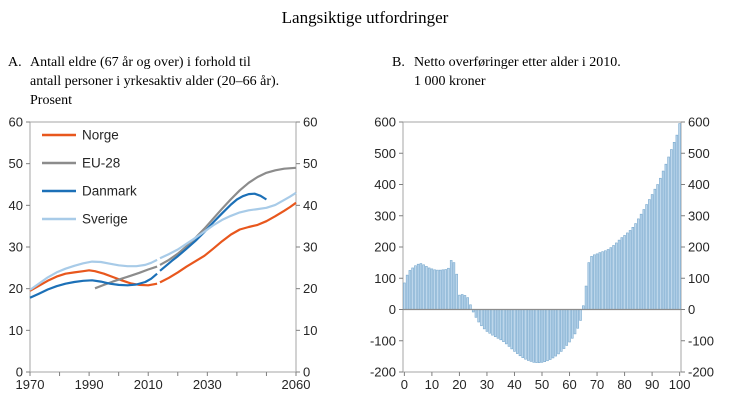 The width and height of the screenshot is (730, 418). What do you see at coordinates (404, 384) in the screenshot?
I see `x-tick-label: 0` at bounding box center [404, 384].